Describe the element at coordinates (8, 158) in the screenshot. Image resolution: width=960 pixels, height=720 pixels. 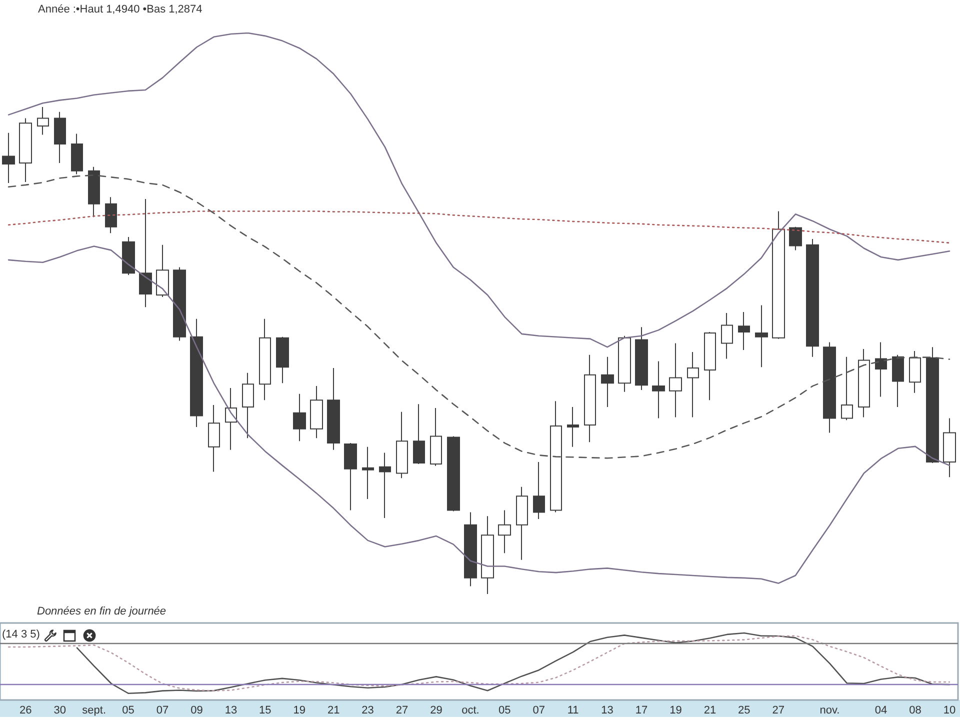
I see `candlestick` at that location.